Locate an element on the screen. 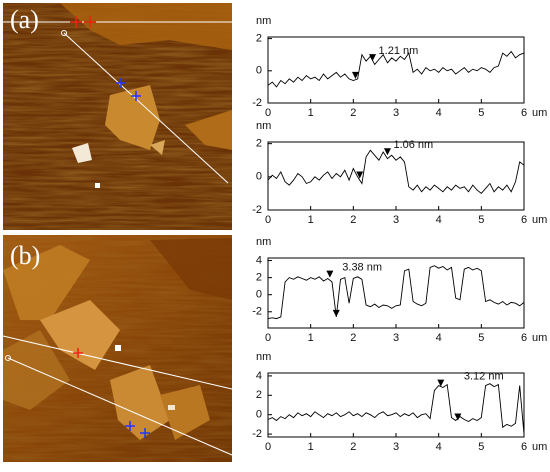 The image size is (550, 472). height-annotation: 3.38 nm is located at coordinates (362, 268).